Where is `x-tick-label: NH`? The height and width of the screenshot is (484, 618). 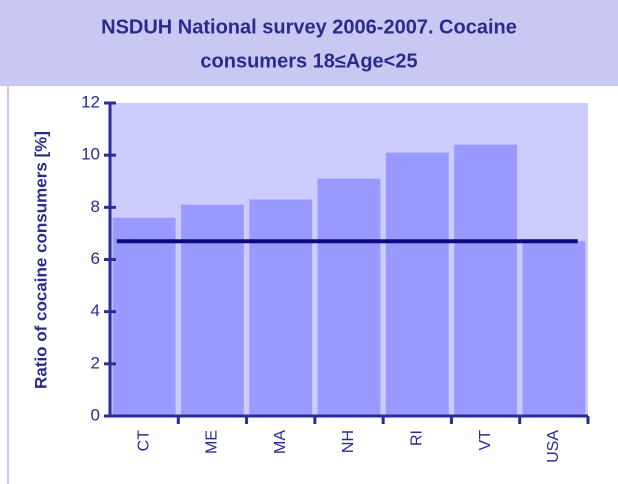
x-tick-label: NH is located at coordinates (348, 441).